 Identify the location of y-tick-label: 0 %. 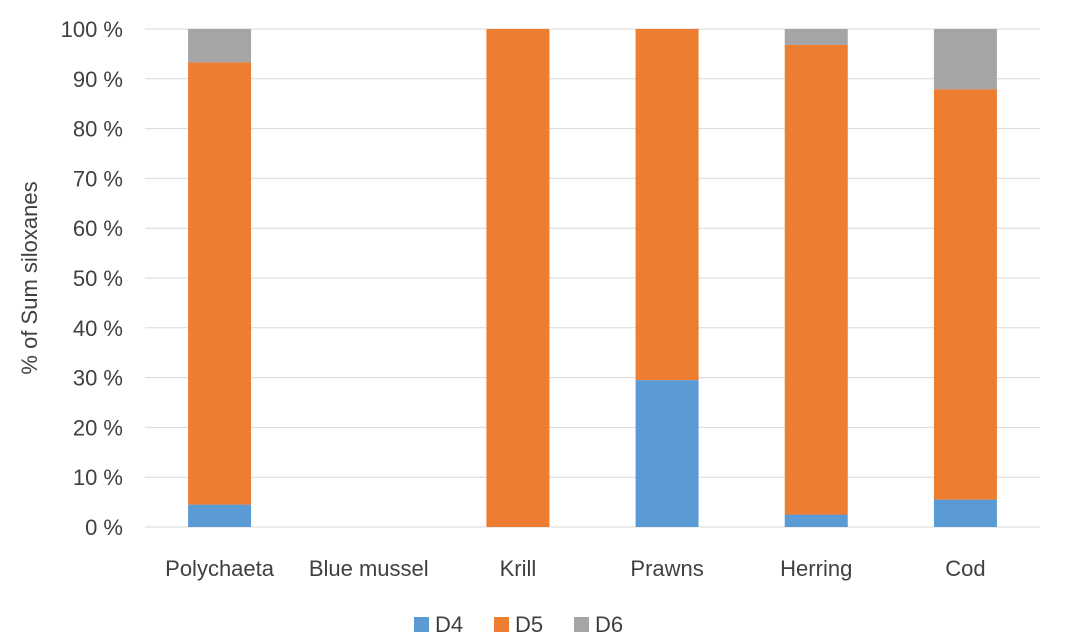
(104, 527).